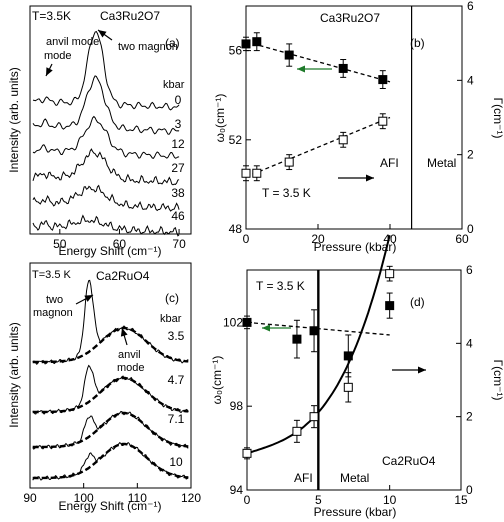  What do you see at coordinates (469, 490) in the screenshot?
I see `panel-d-ytick-right-label: 0` at bounding box center [469, 490].